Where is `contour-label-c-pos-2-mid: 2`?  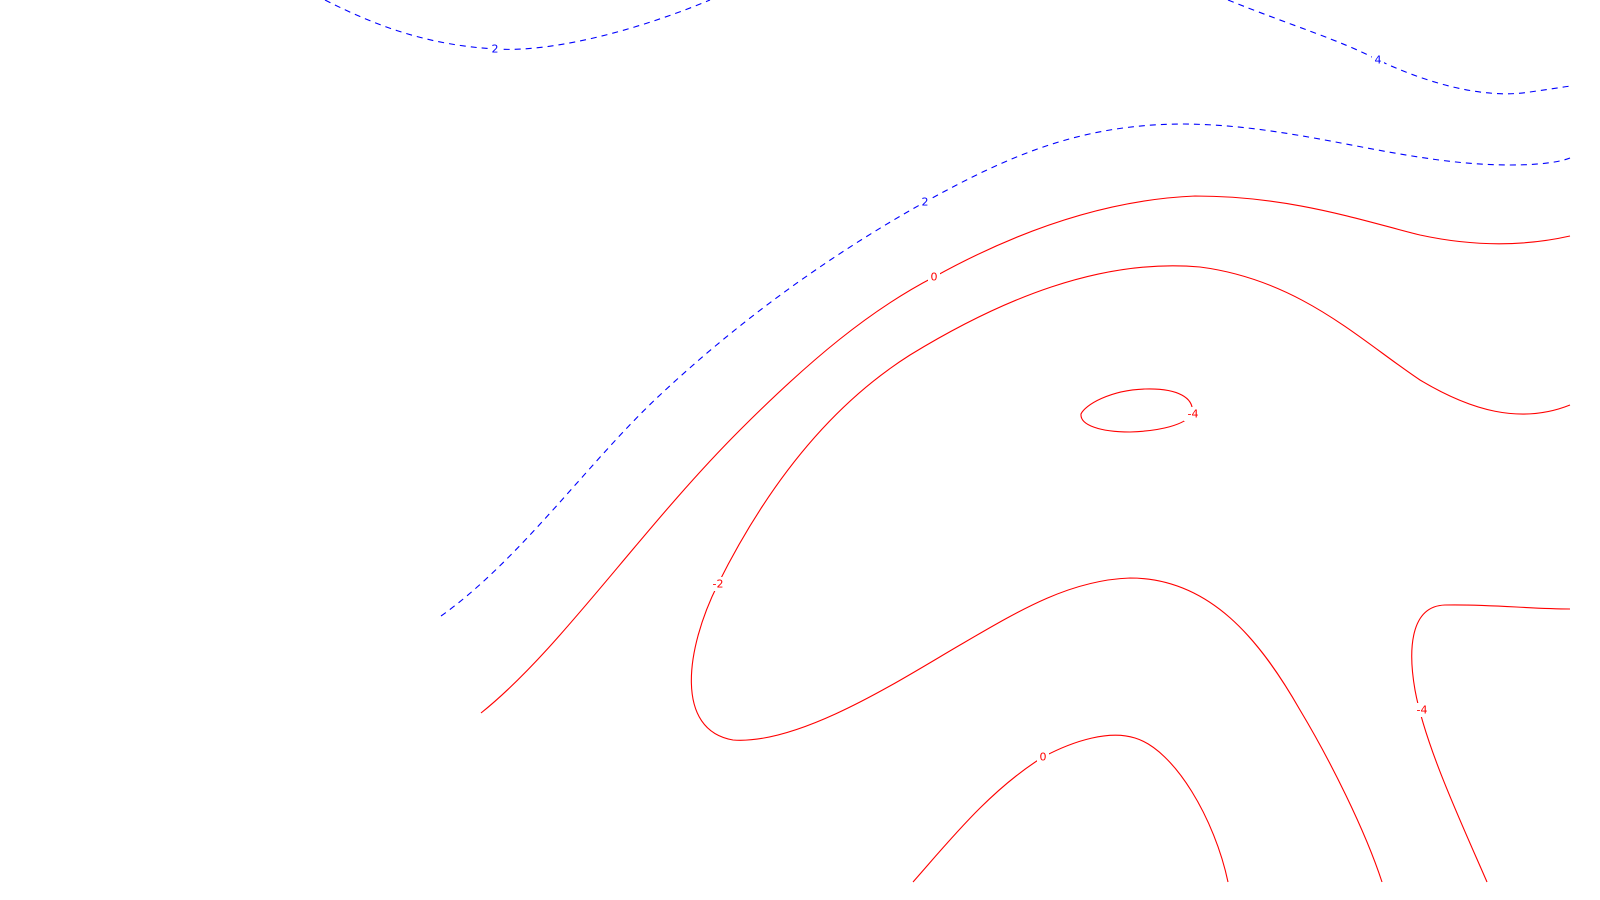
contour-label-c-pos-2-mid: 2 is located at coordinates (925, 202).